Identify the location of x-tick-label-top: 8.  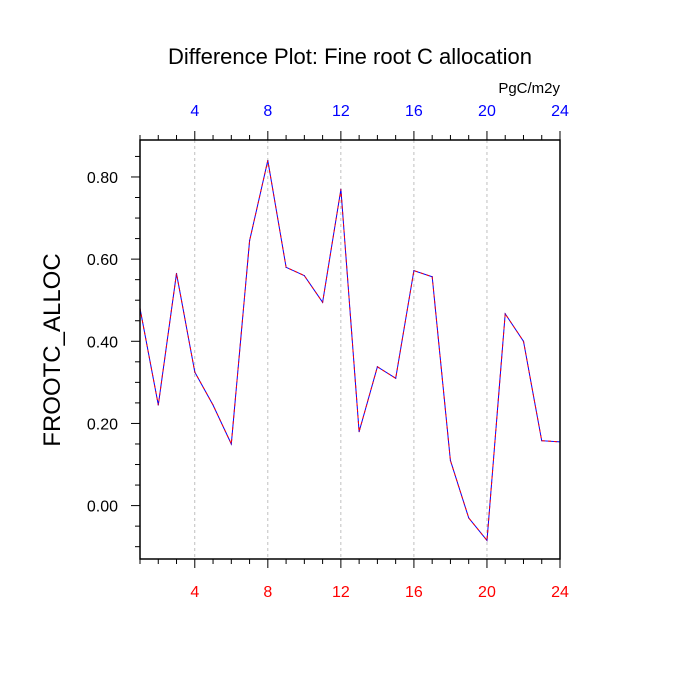
(267, 111).